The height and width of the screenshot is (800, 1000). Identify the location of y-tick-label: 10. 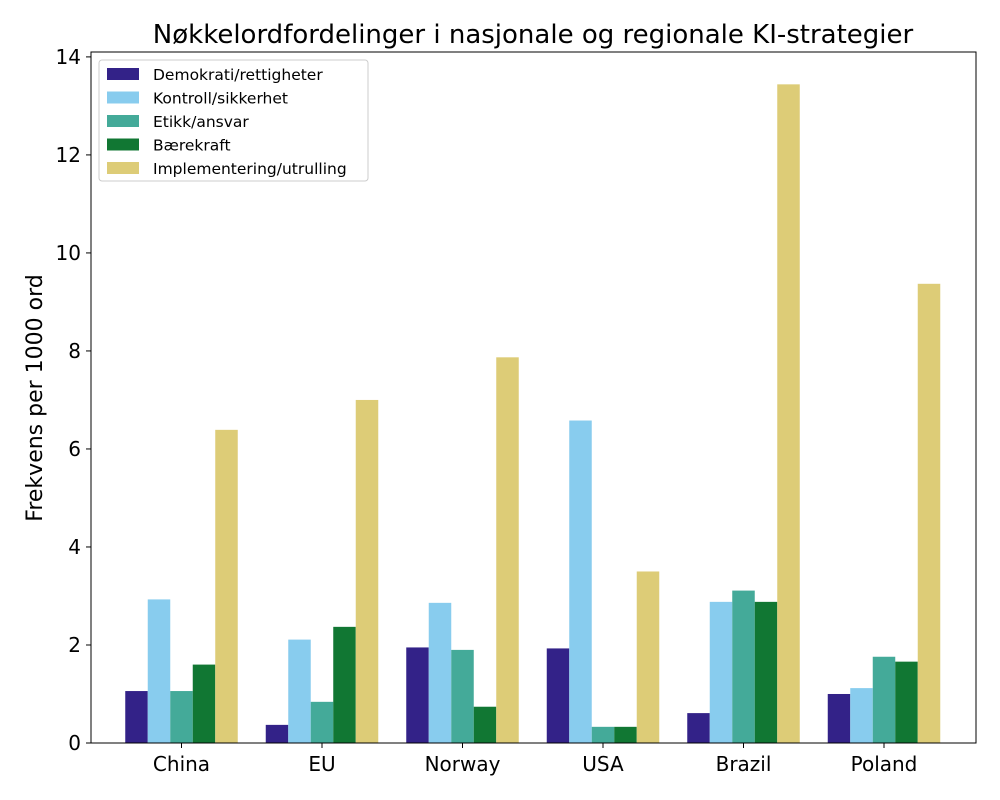
(68, 253).